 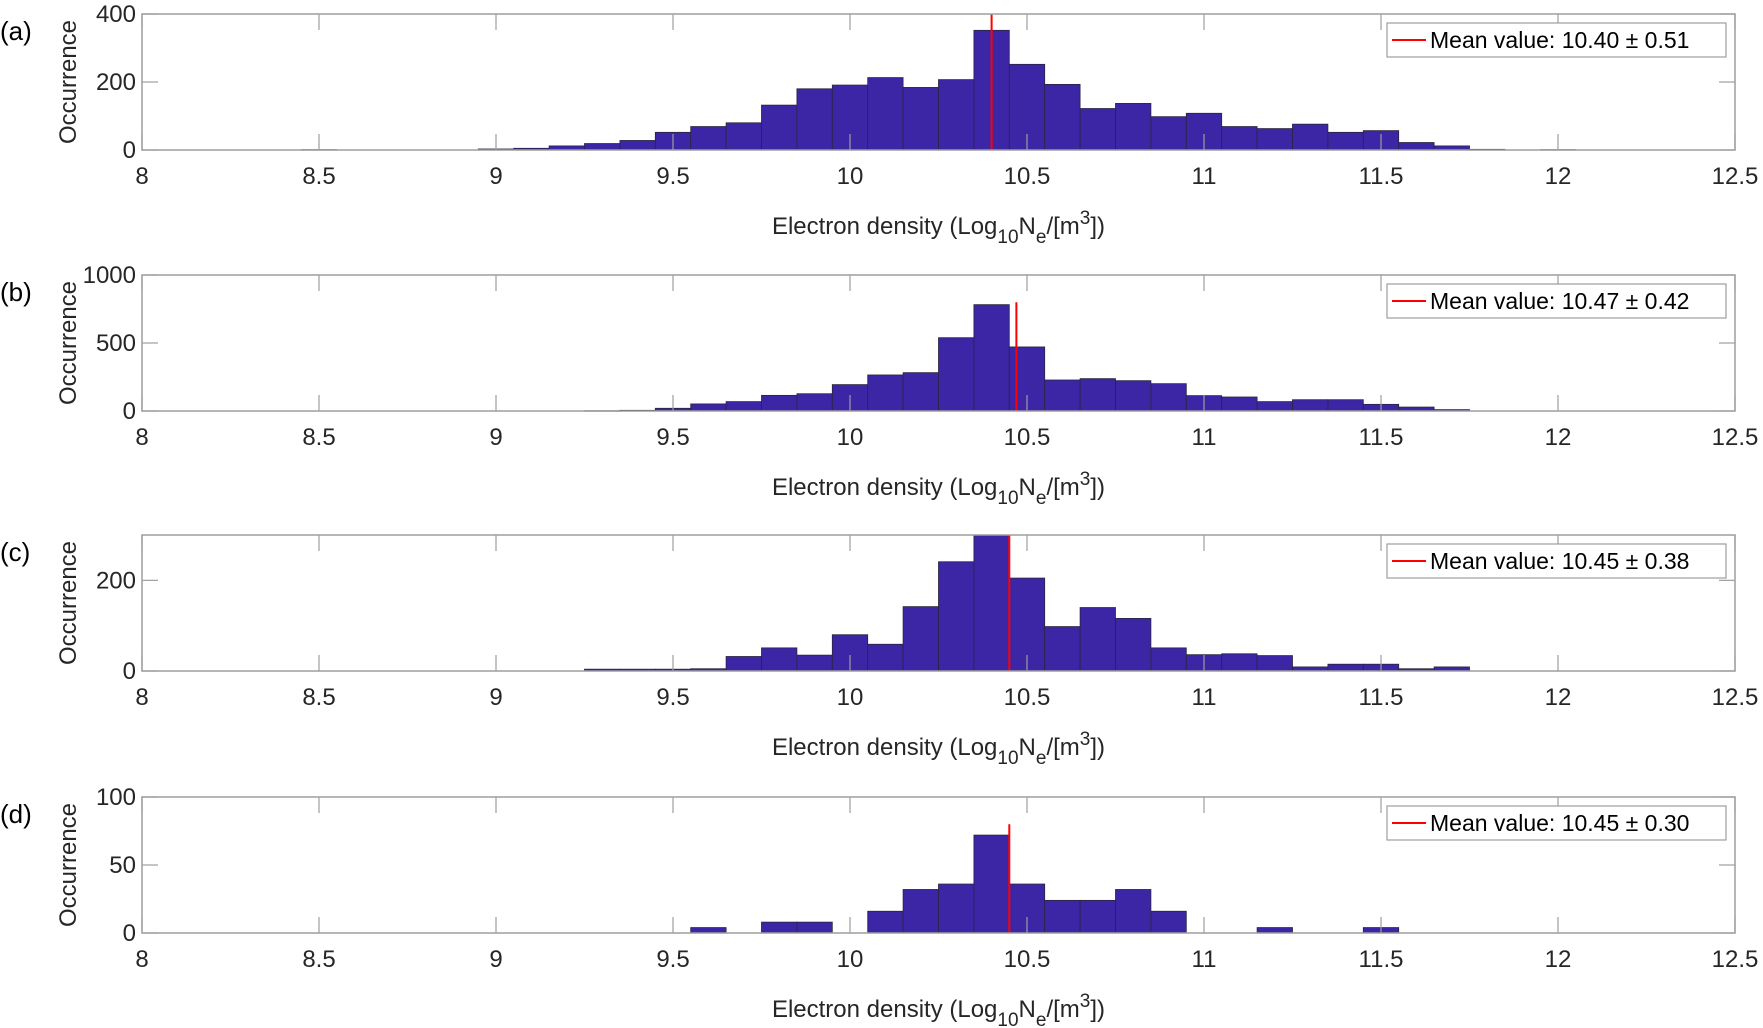 I want to click on legend: Mean value: 10.45 ± 0.30, so click(x=1556, y=823).